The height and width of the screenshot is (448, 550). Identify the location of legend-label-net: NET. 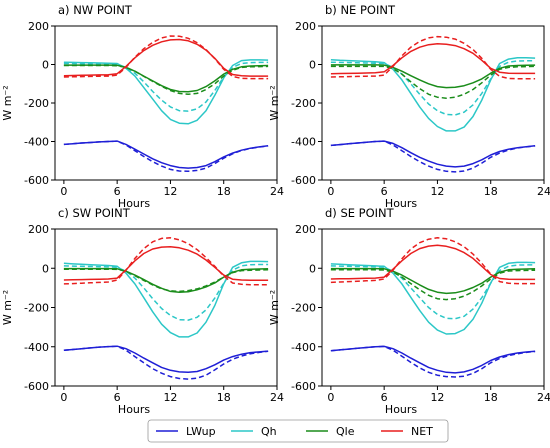
(422, 431).